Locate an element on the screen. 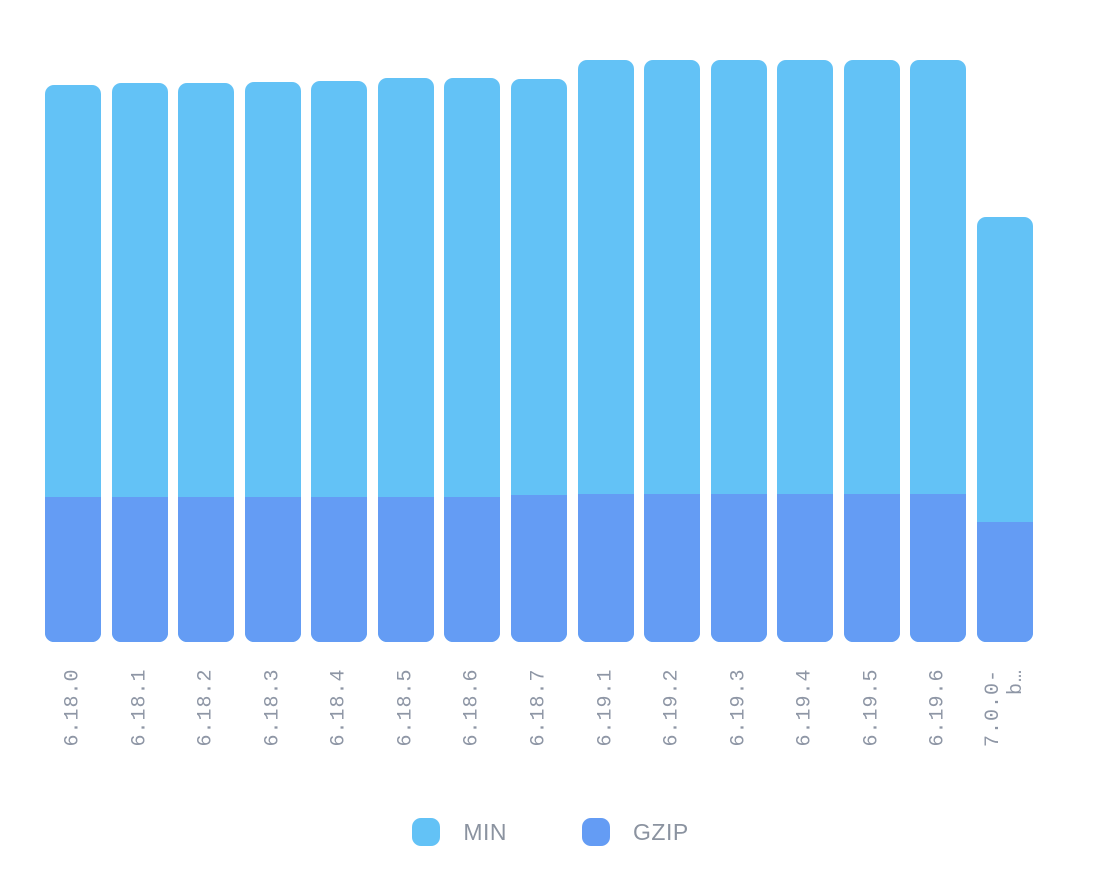 This screenshot has height=869, width=1101. bar-6.18.1 is located at coordinates (139, 362).